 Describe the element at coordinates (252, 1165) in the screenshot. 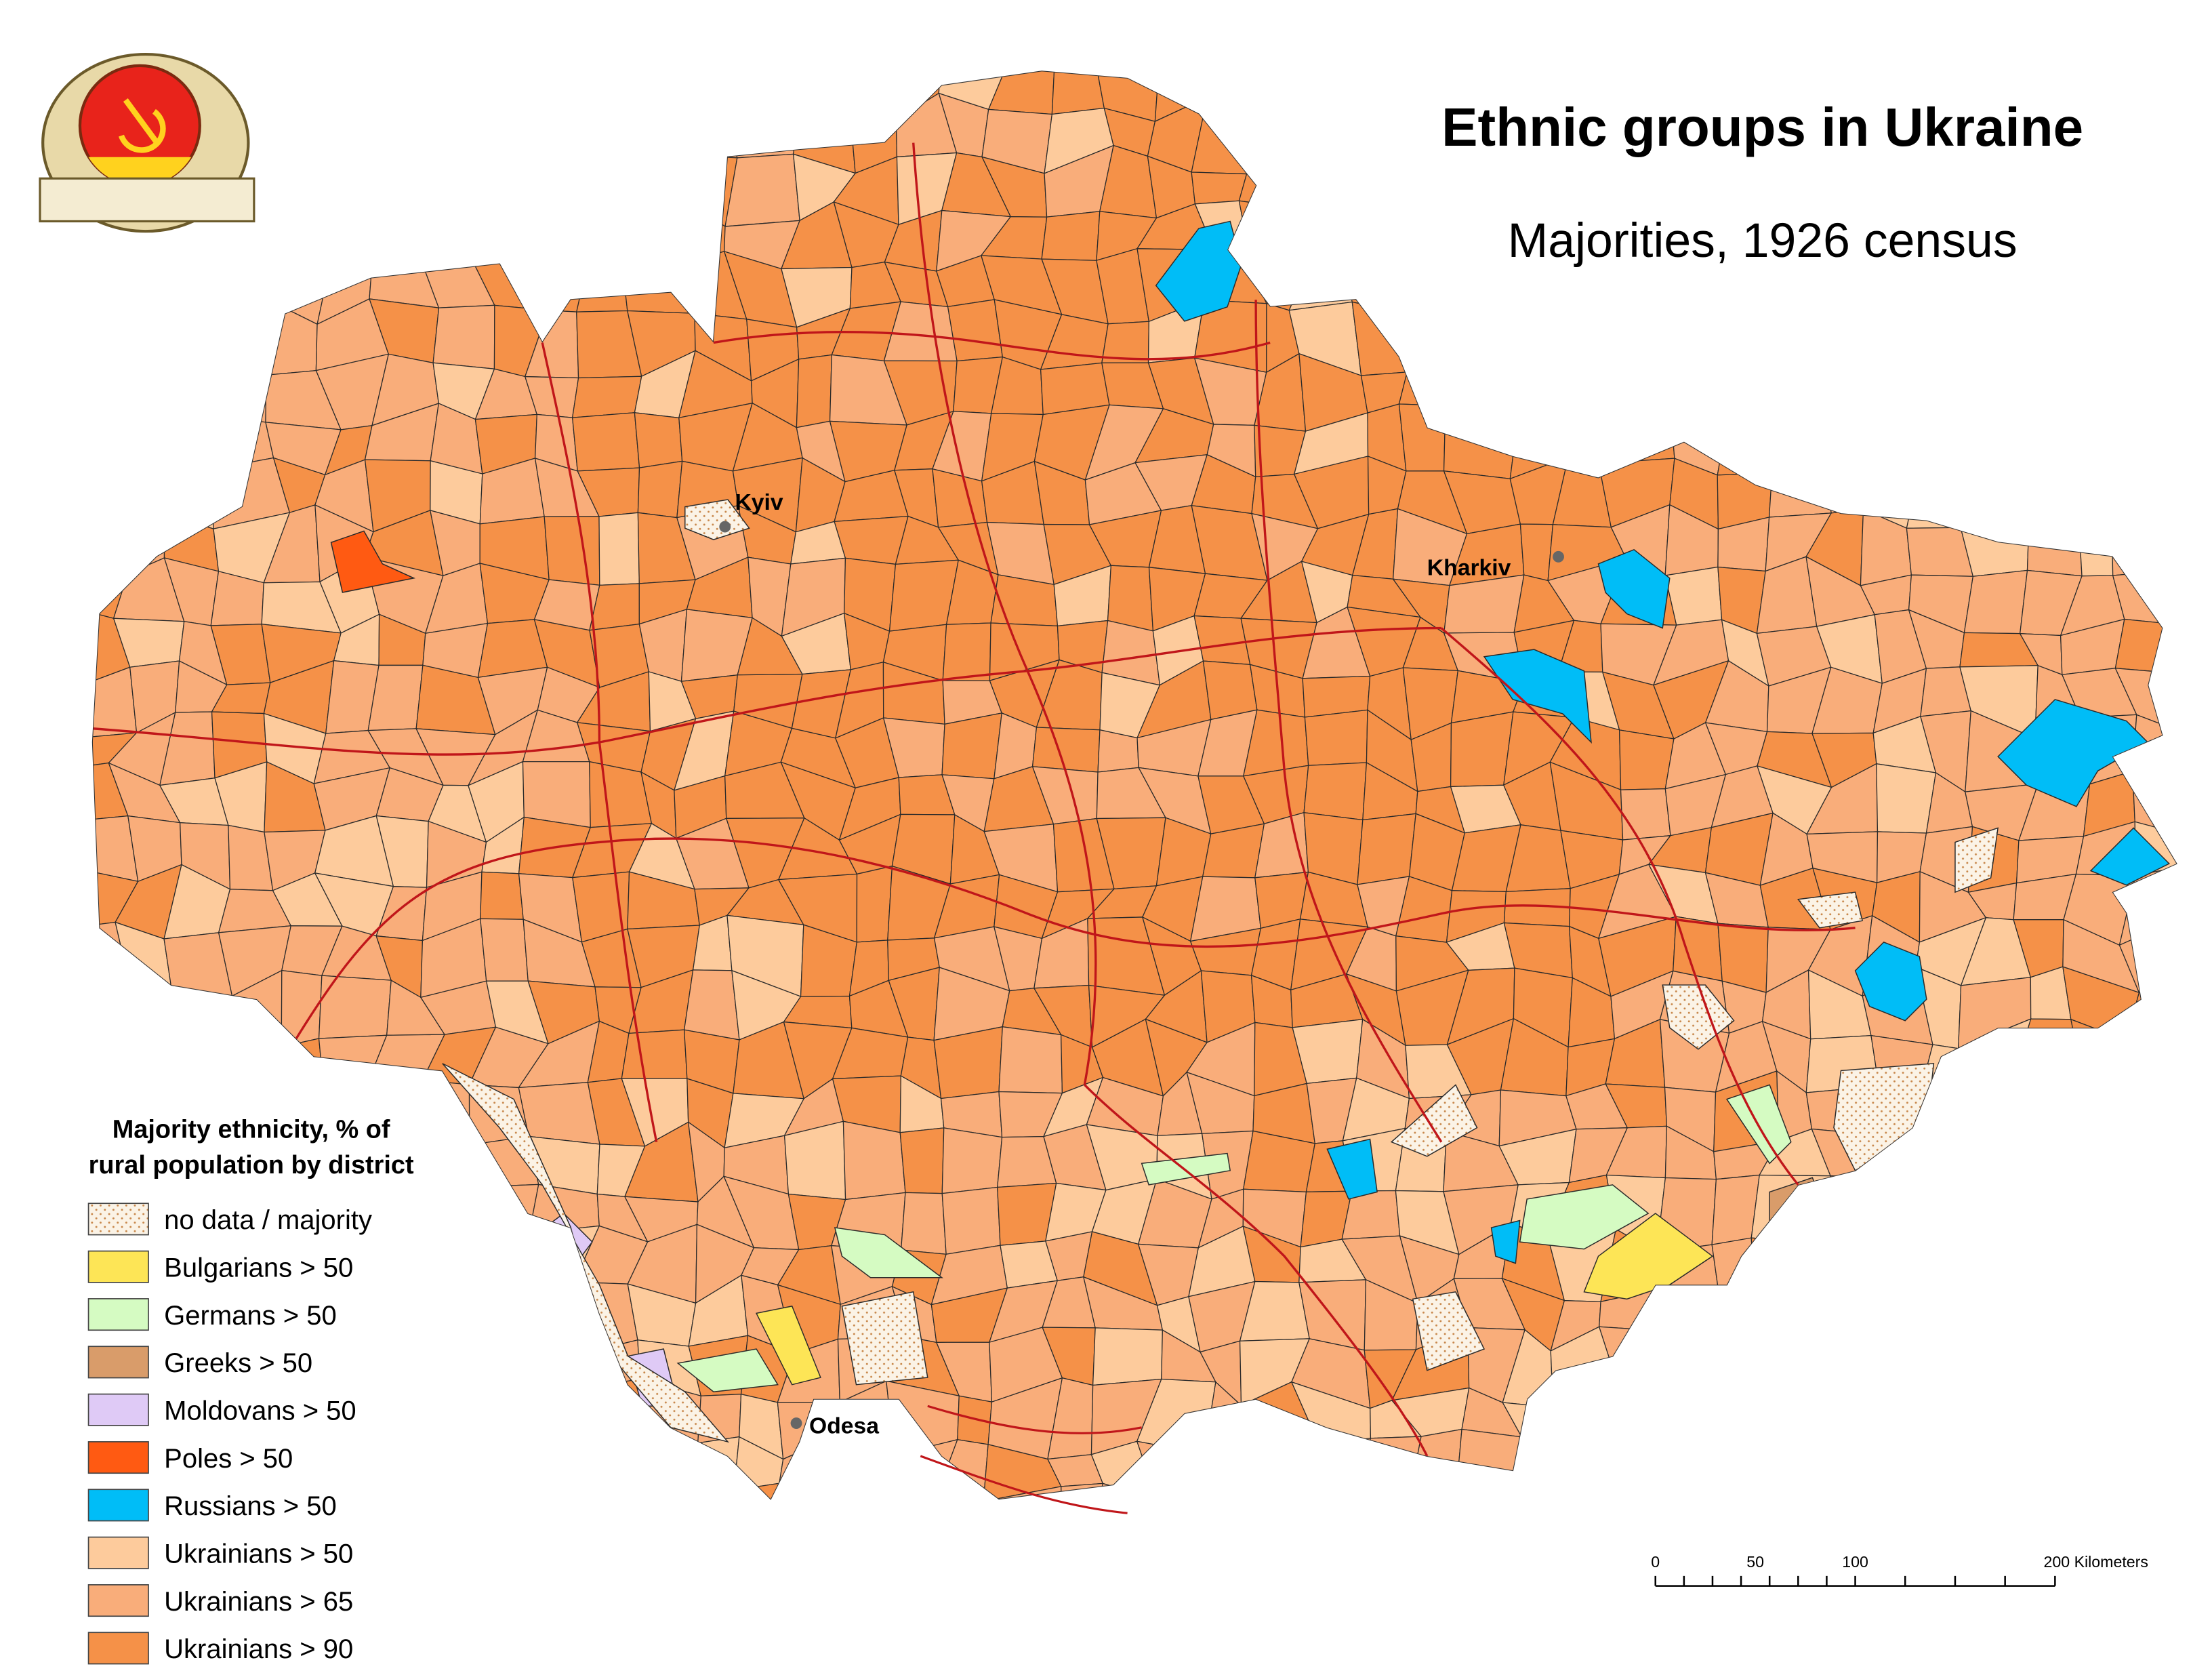

I see `legend-title: rural population by district` at that location.